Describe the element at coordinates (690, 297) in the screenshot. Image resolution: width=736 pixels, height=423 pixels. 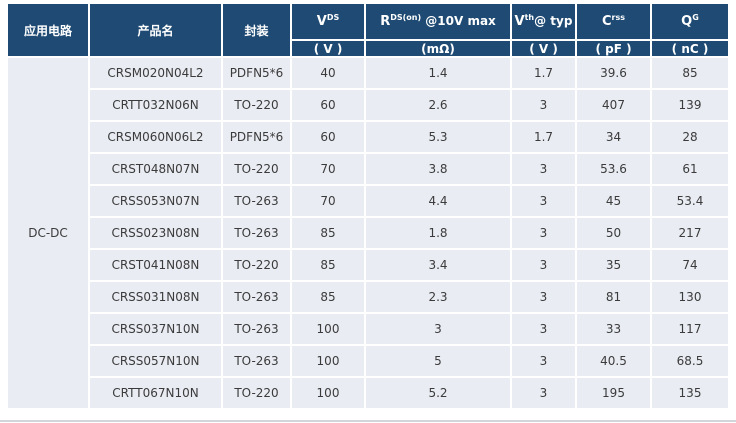
I see `cell-qg: 130` at that location.